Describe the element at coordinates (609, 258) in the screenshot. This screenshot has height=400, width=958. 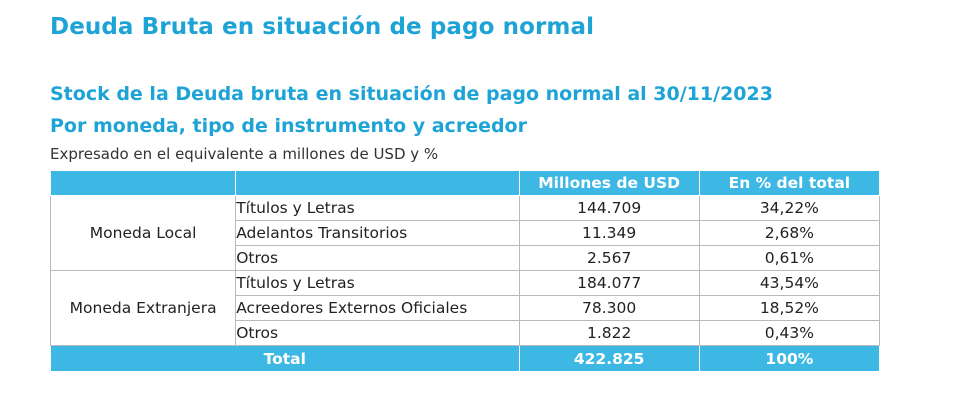
I see `value-musd: 2.567` at that location.